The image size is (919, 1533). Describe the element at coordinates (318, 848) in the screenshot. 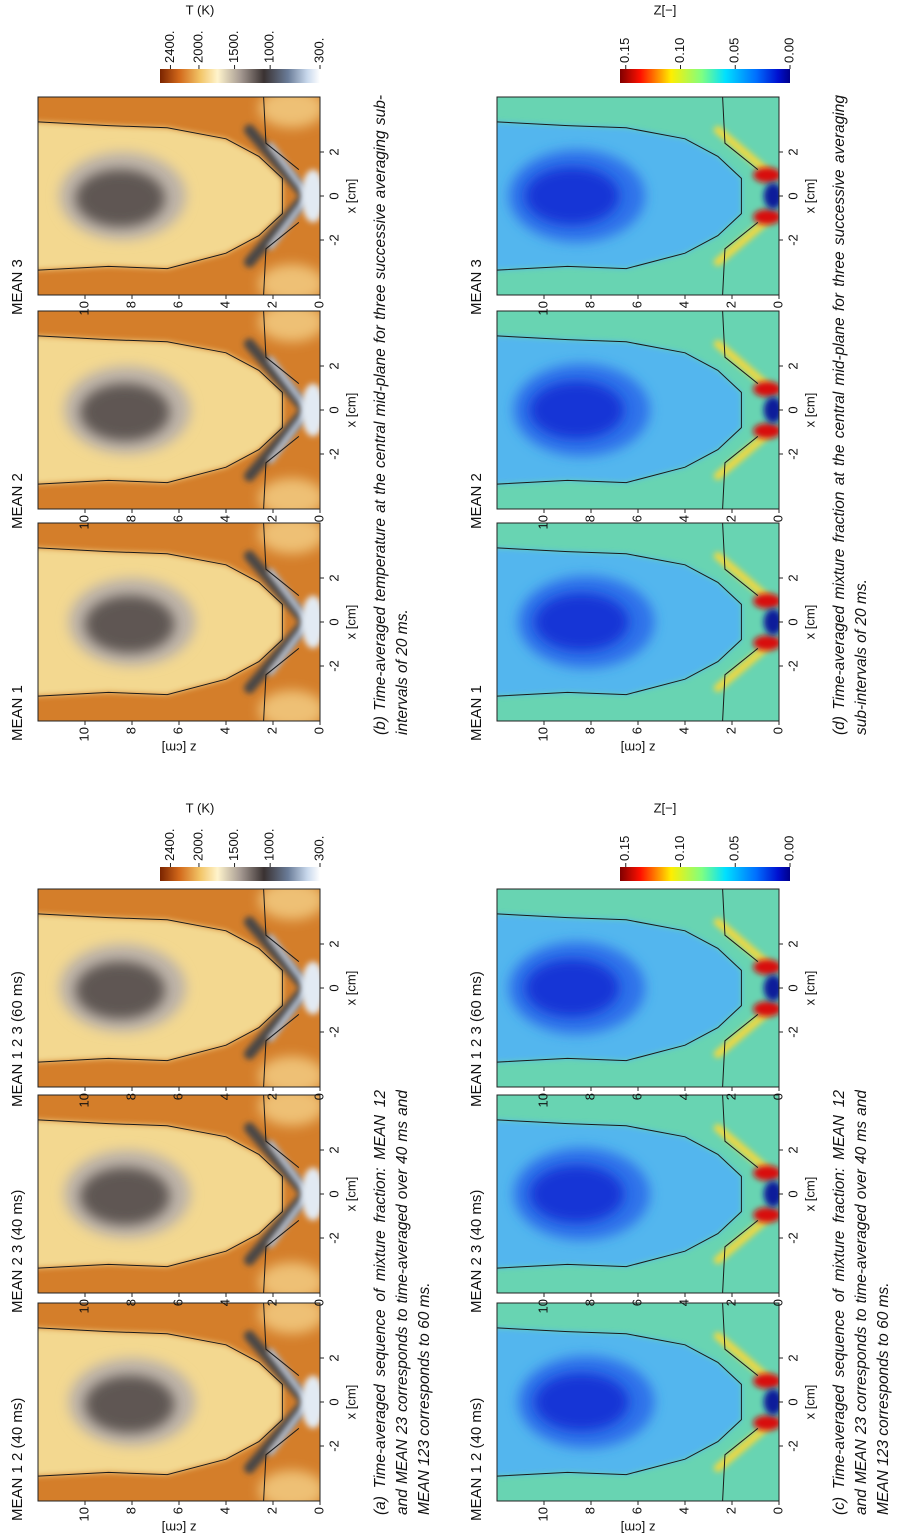

I see `colorbar-tick-label: 300.` at that location.